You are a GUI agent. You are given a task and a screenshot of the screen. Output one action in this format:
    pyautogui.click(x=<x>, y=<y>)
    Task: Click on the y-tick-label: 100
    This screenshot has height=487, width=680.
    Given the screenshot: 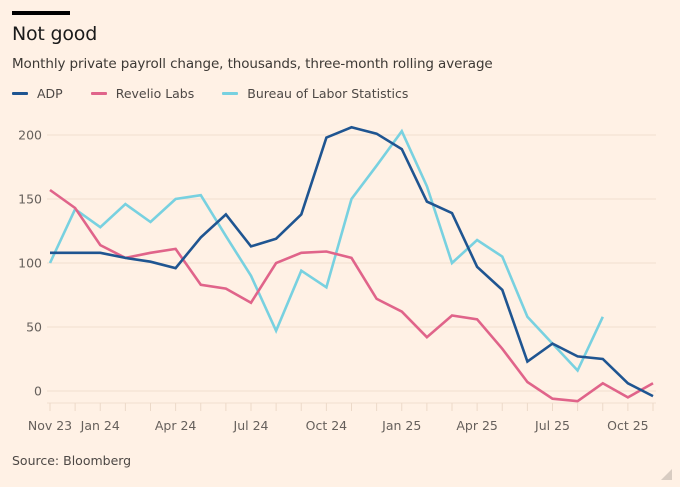 What is the action you would take?
    pyautogui.click(x=30, y=263)
    